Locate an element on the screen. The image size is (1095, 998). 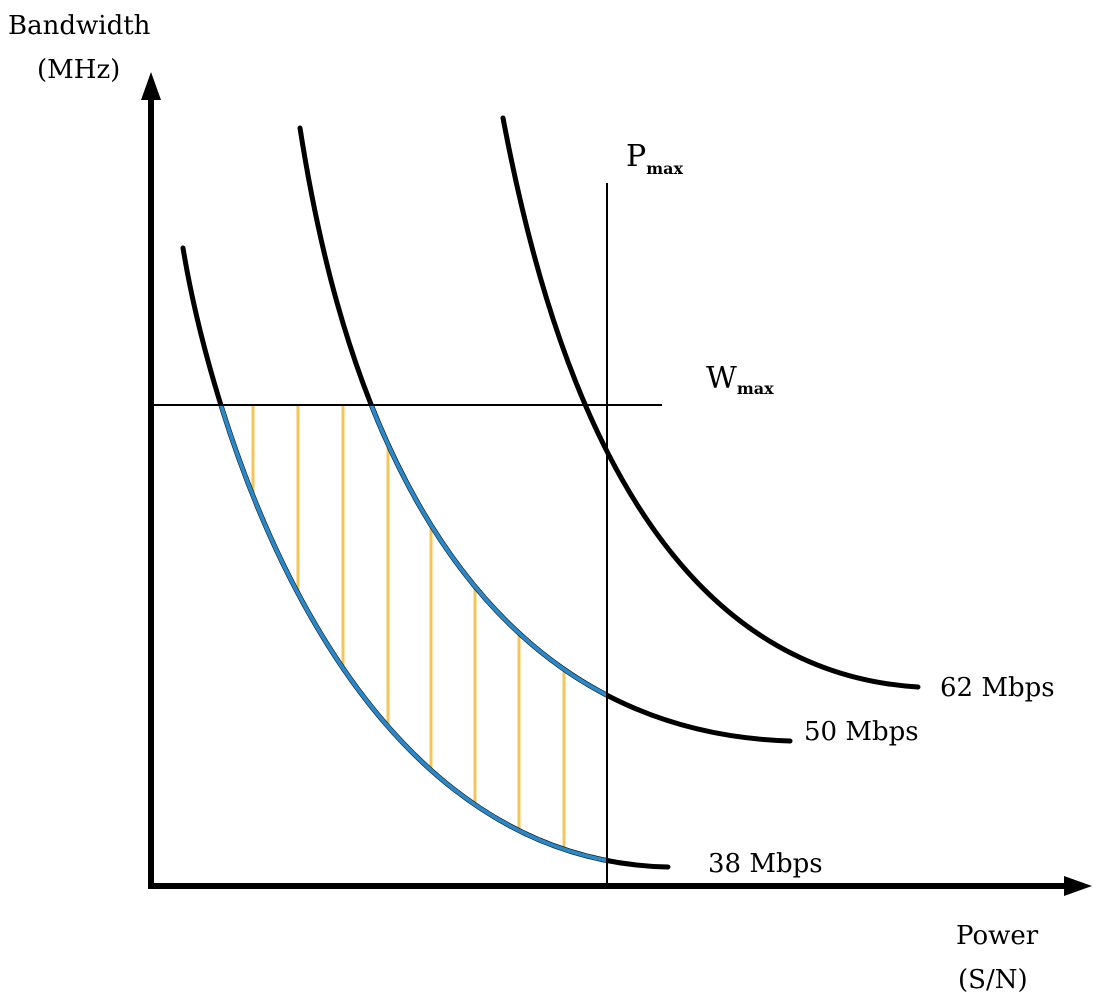
x-axis-arrowhead is located at coordinates (1078, 886).